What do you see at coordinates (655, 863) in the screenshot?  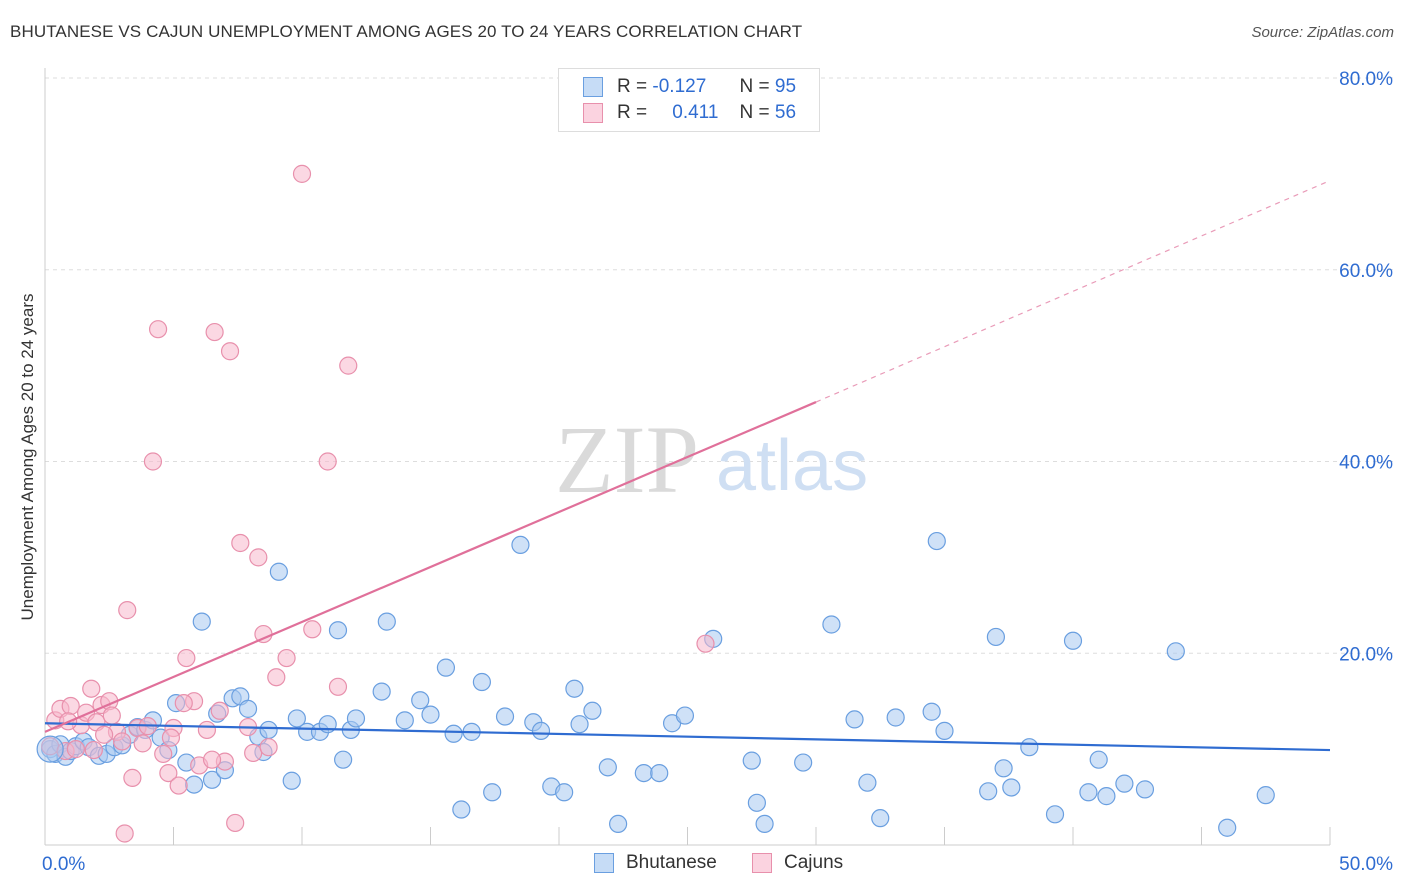 I see `legend-item-bhutanese: Bhutanese` at bounding box center [655, 863].